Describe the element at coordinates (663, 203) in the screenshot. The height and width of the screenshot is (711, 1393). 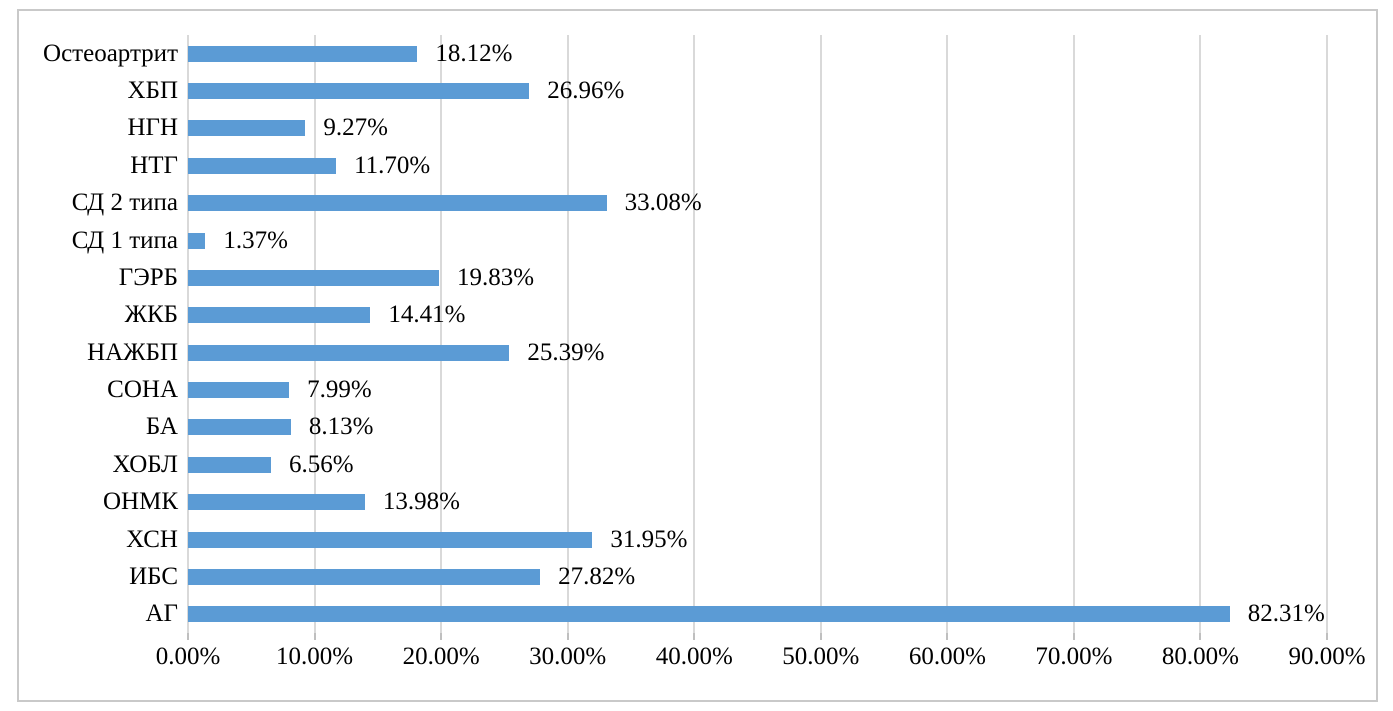
I see `bar-value-label: 33.08%` at that location.